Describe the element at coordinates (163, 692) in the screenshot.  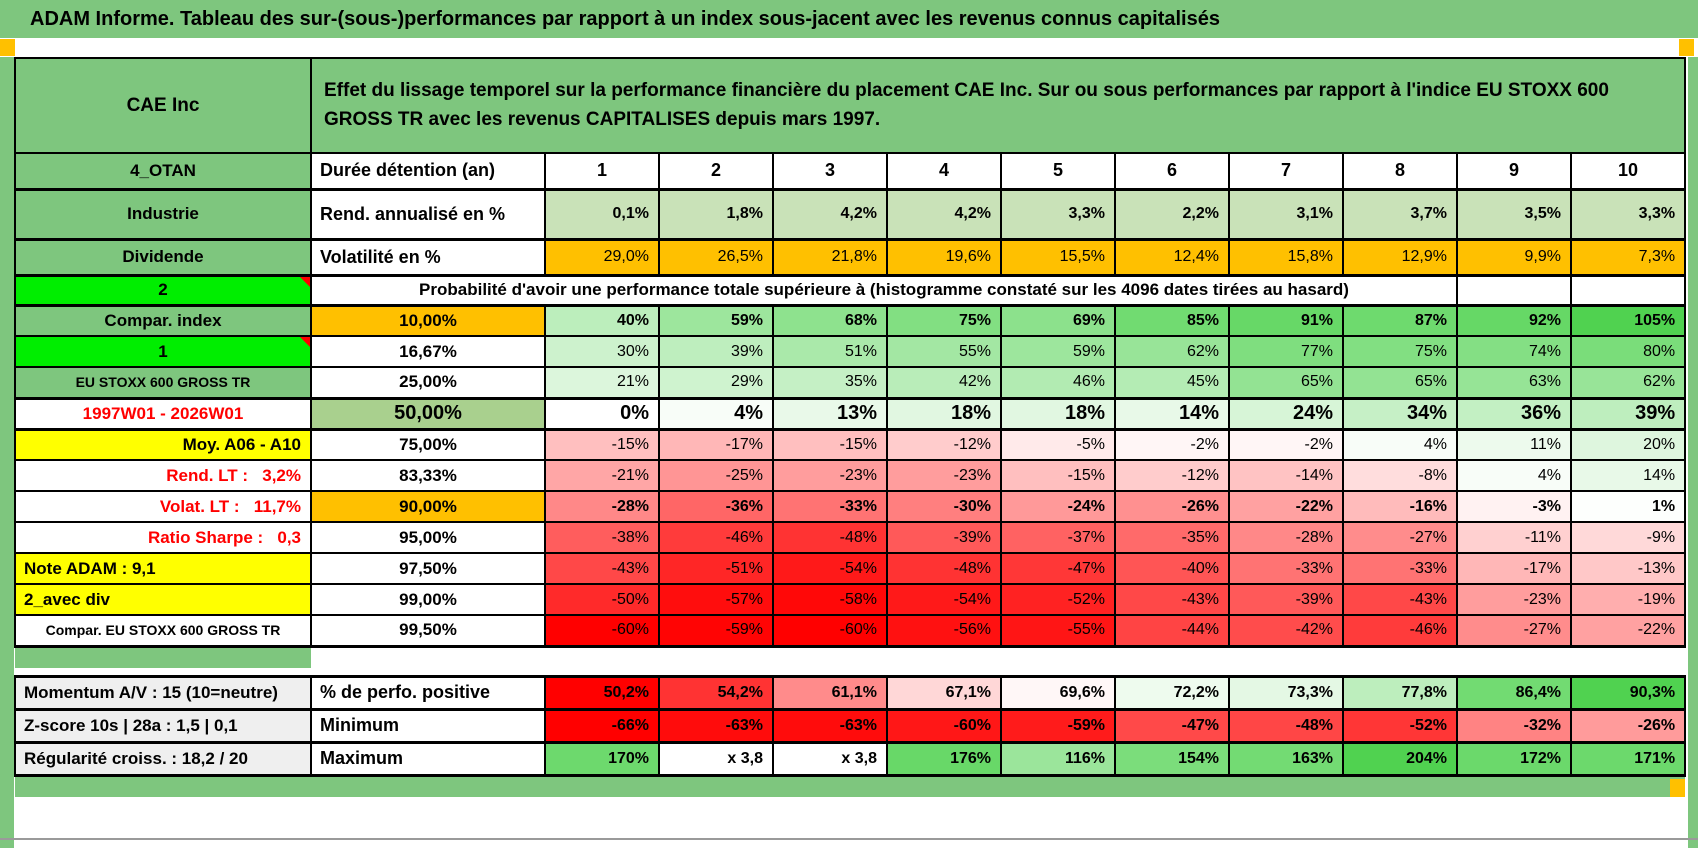
I see `row-label-momentum-a-v-15-10-neutre: Momentum A/V : 15 (10=neutre)` at that location.